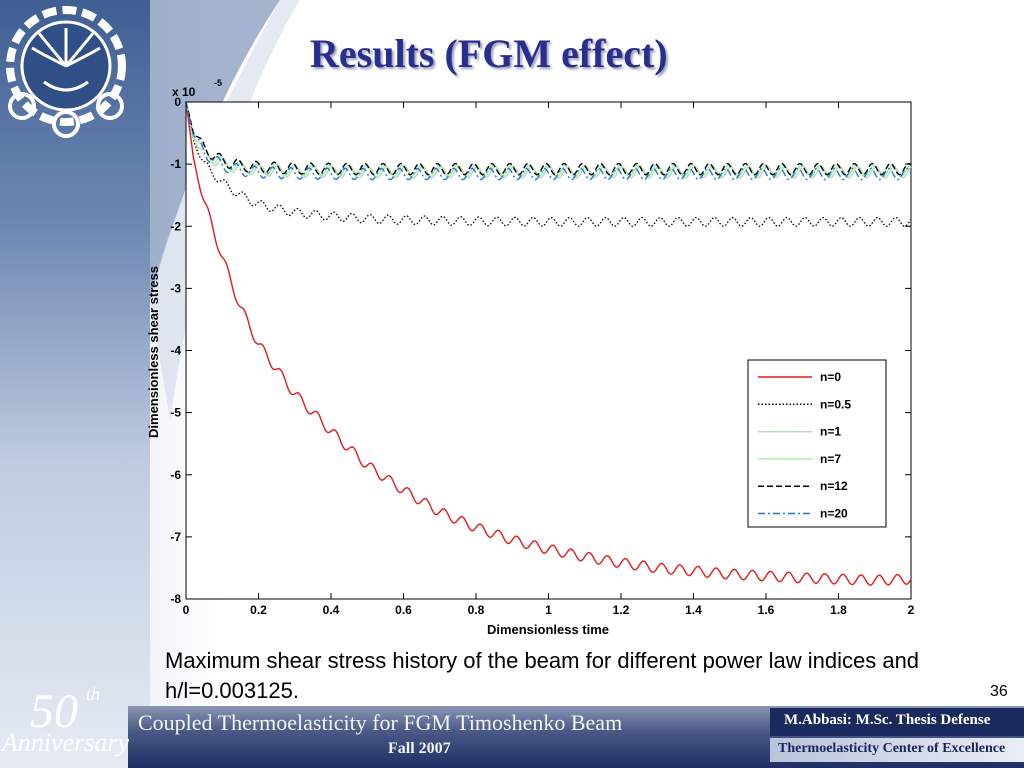 Image resolution: width=1024 pixels, height=768 pixels. What do you see at coordinates (489, 53) in the screenshot?
I see `slide-title: Results (FGM effect)` at bounding box center [489, 53].